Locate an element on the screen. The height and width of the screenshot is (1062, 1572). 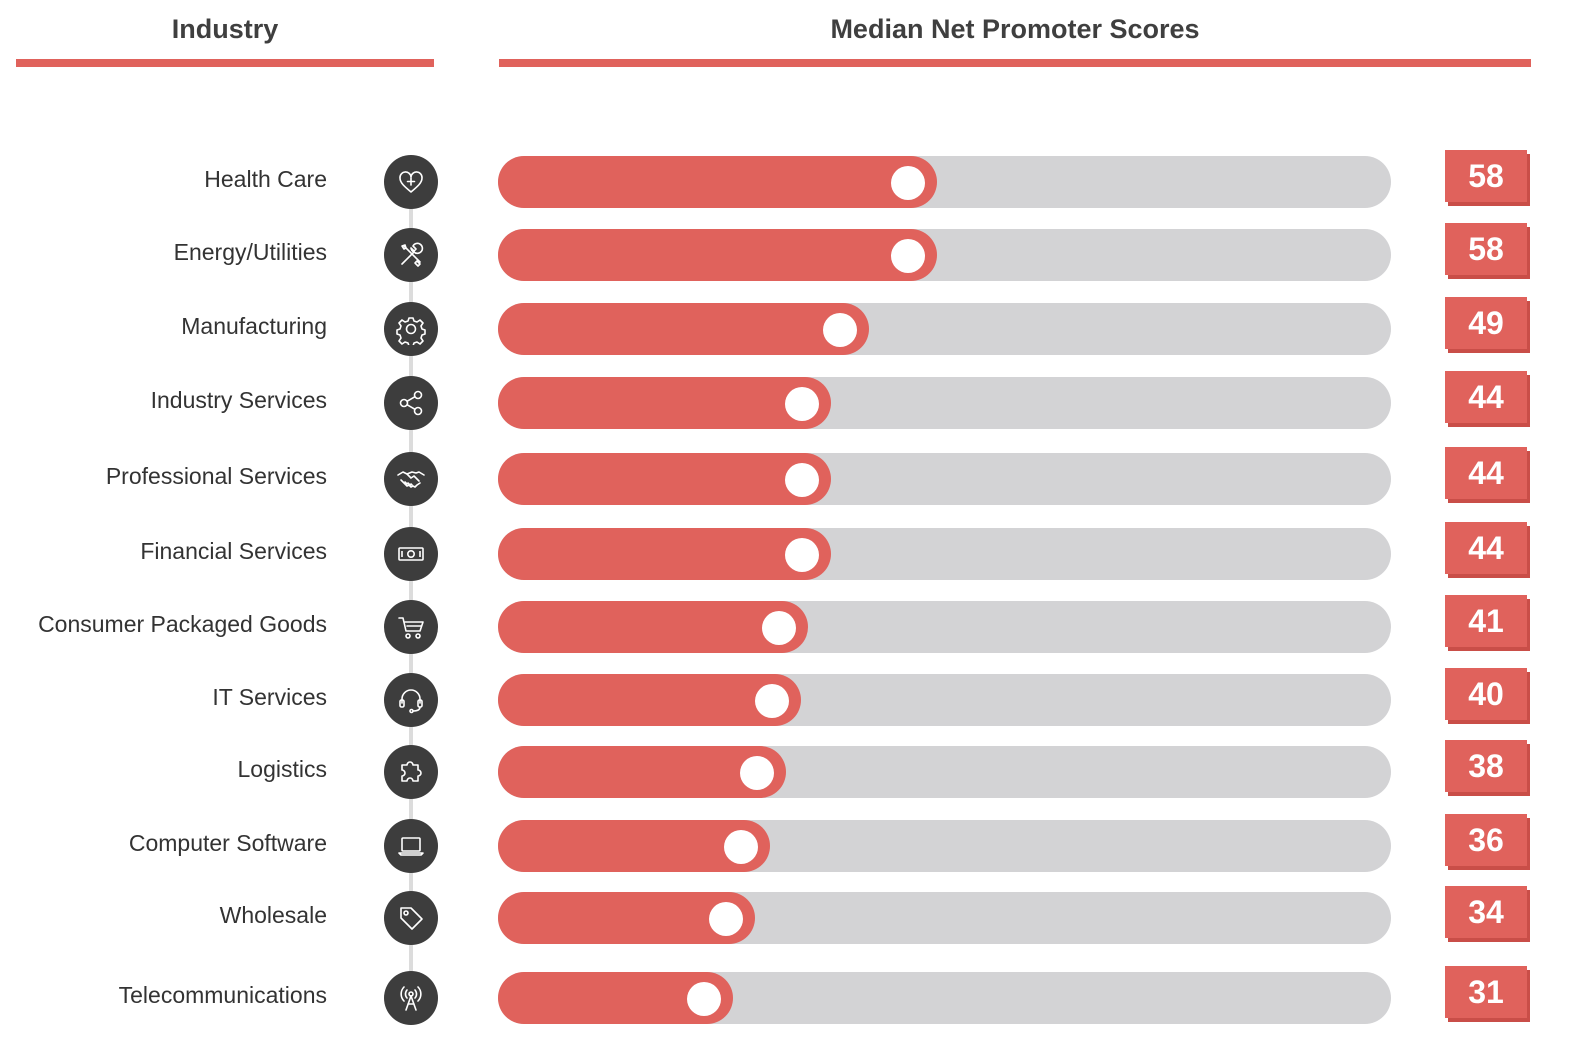
chart-row: Professional Services 44 is located at coordinates (786, 476).